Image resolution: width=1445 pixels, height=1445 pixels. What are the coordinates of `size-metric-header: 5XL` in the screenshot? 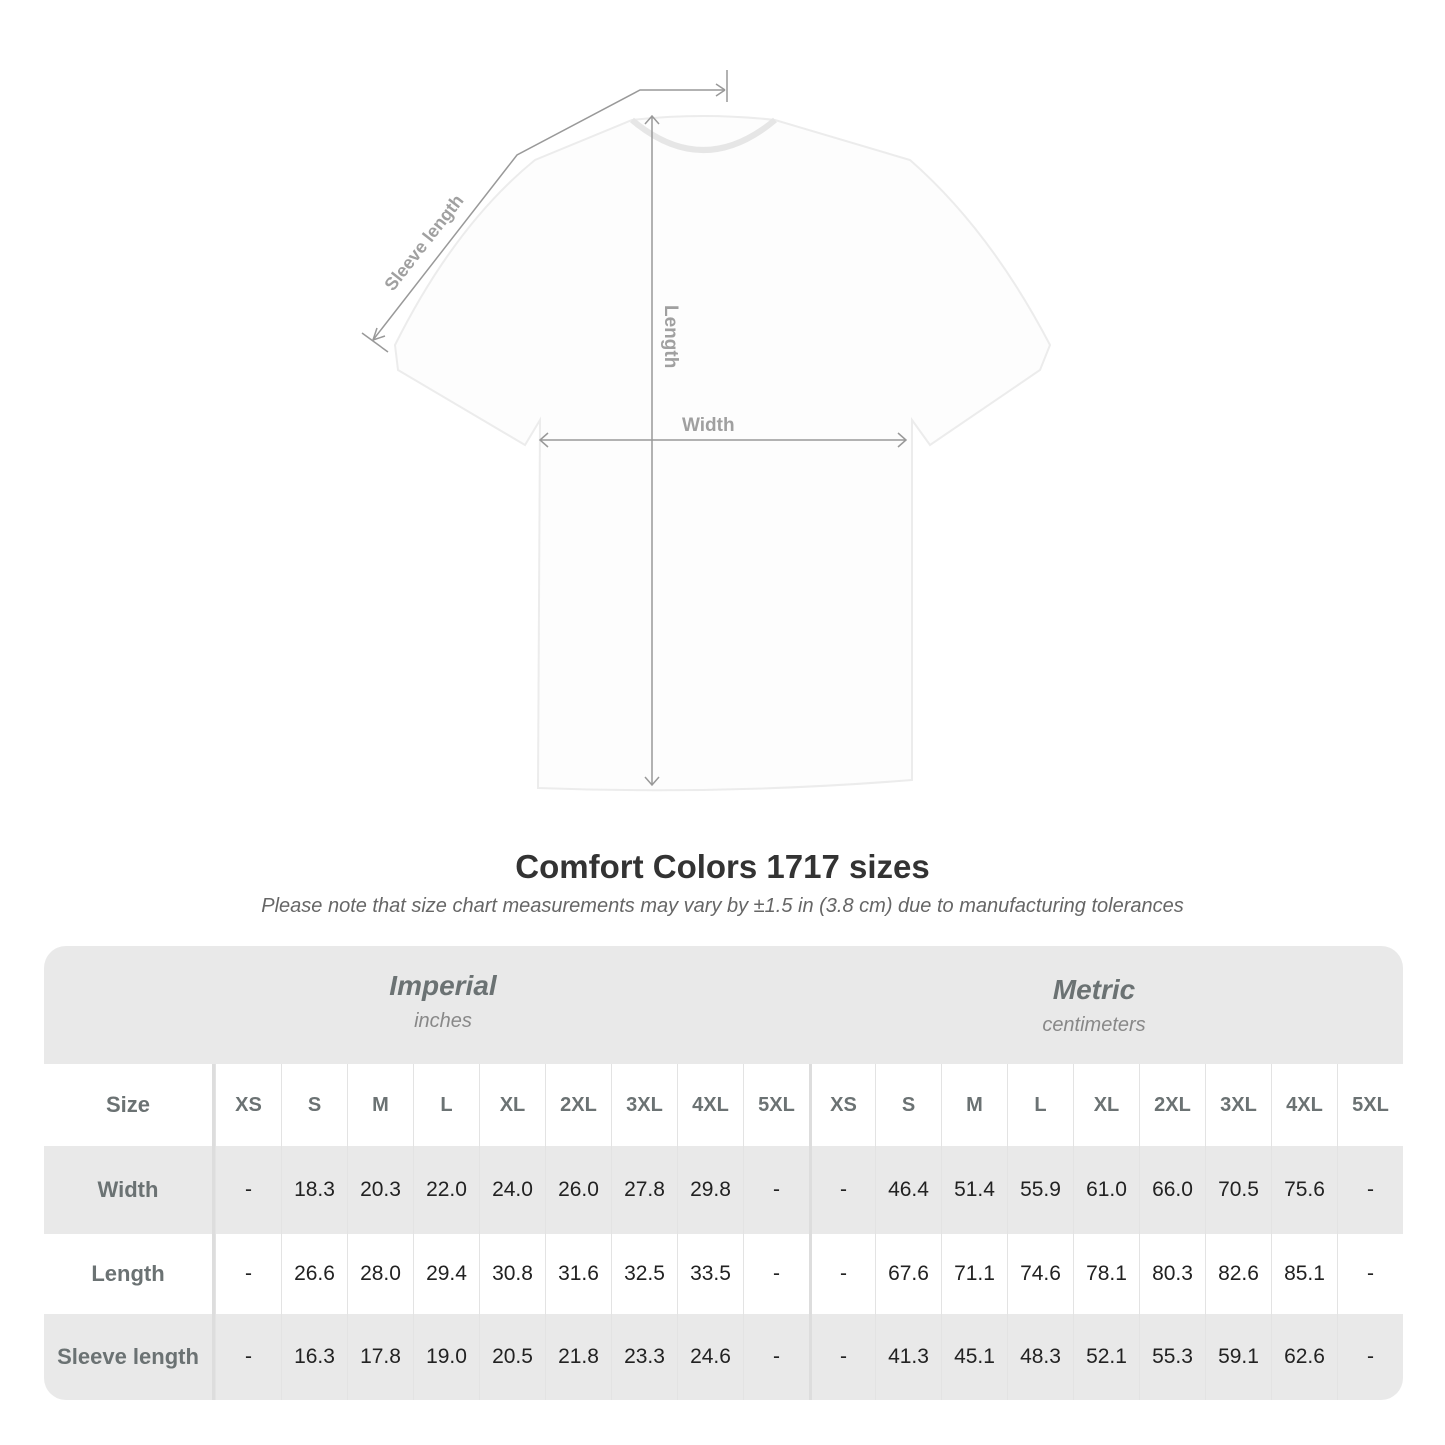 It's located at (1370, 1105).